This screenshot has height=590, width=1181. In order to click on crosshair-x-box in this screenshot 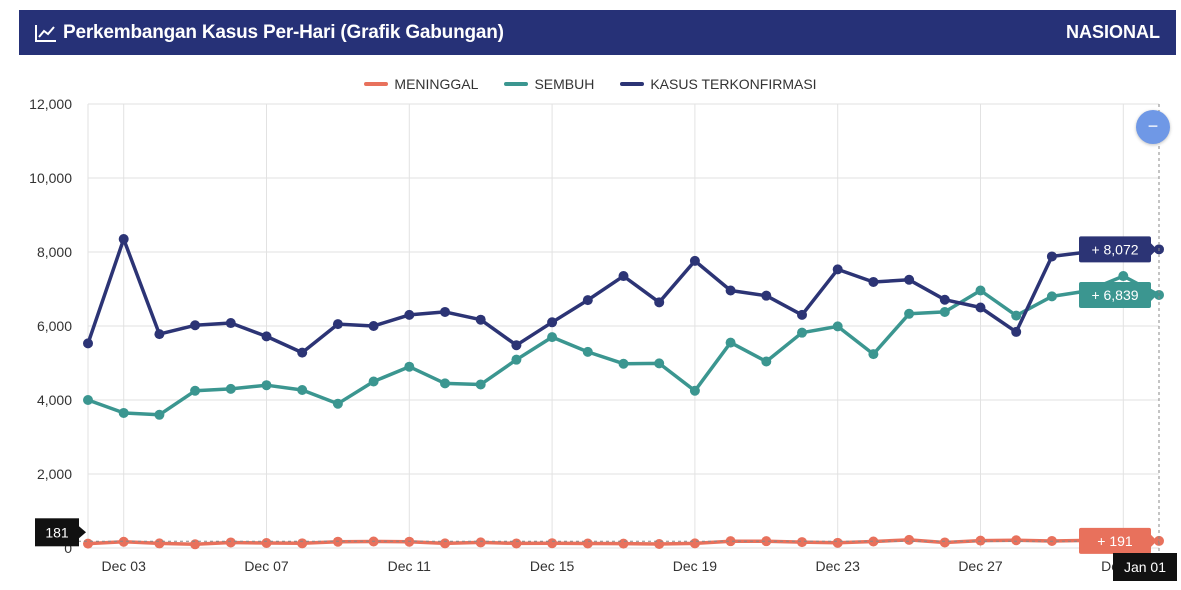, I will do `click(1145, 567)`.